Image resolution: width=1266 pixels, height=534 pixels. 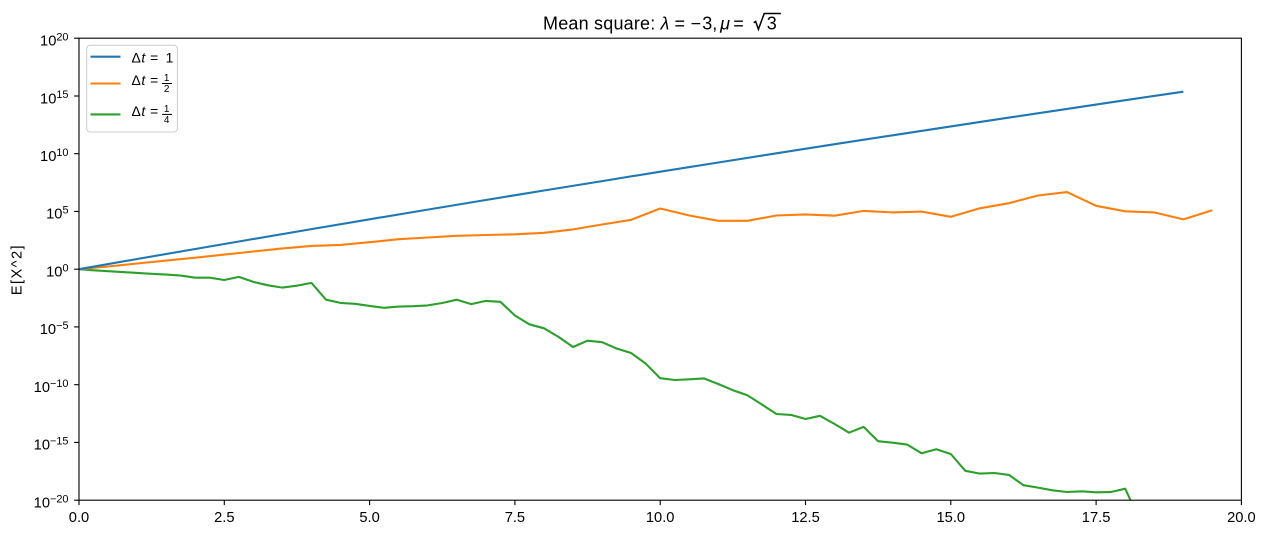 I want to click on svg-text: 2.5, so click(x=224, y=518).